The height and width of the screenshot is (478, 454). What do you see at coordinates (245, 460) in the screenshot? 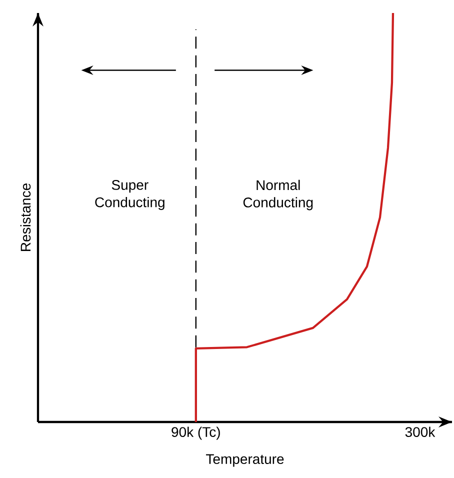
I see `x-axis-title: Temperature` at bounding box center [245, 460].